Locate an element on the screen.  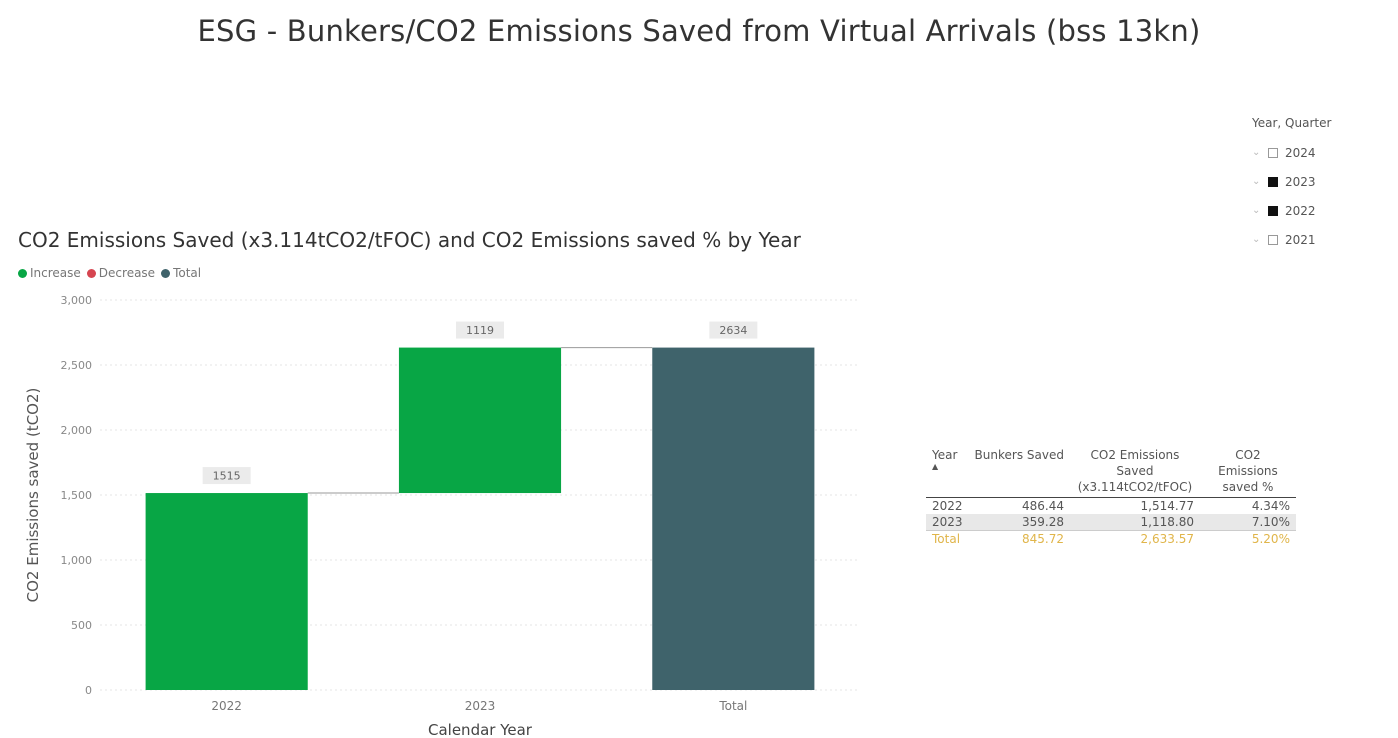
table-cell: 2023 is located at coordinates (947, 522).